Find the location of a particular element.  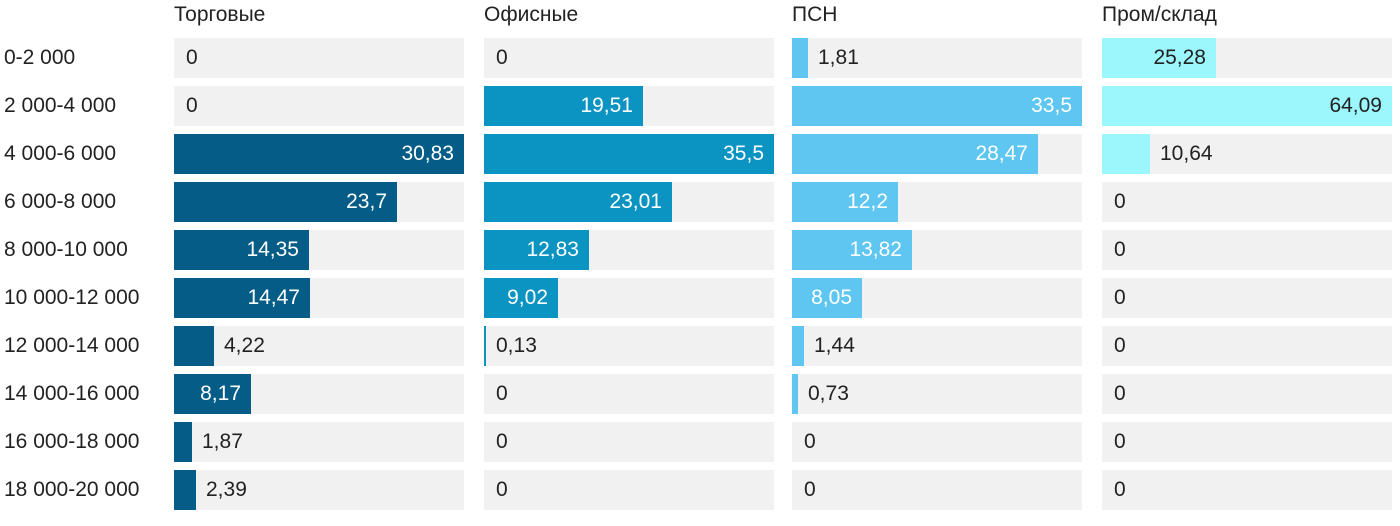

data-label: 25,28 is located at coordinates (1179, 57).